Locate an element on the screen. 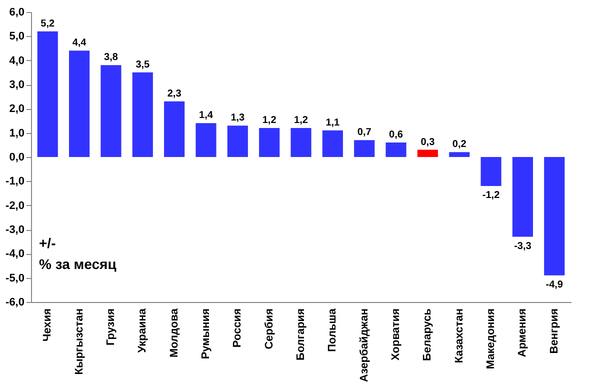 This screenshot has width=600, height=385. x-tick-label: Польша is located at coordinates (332, 330).